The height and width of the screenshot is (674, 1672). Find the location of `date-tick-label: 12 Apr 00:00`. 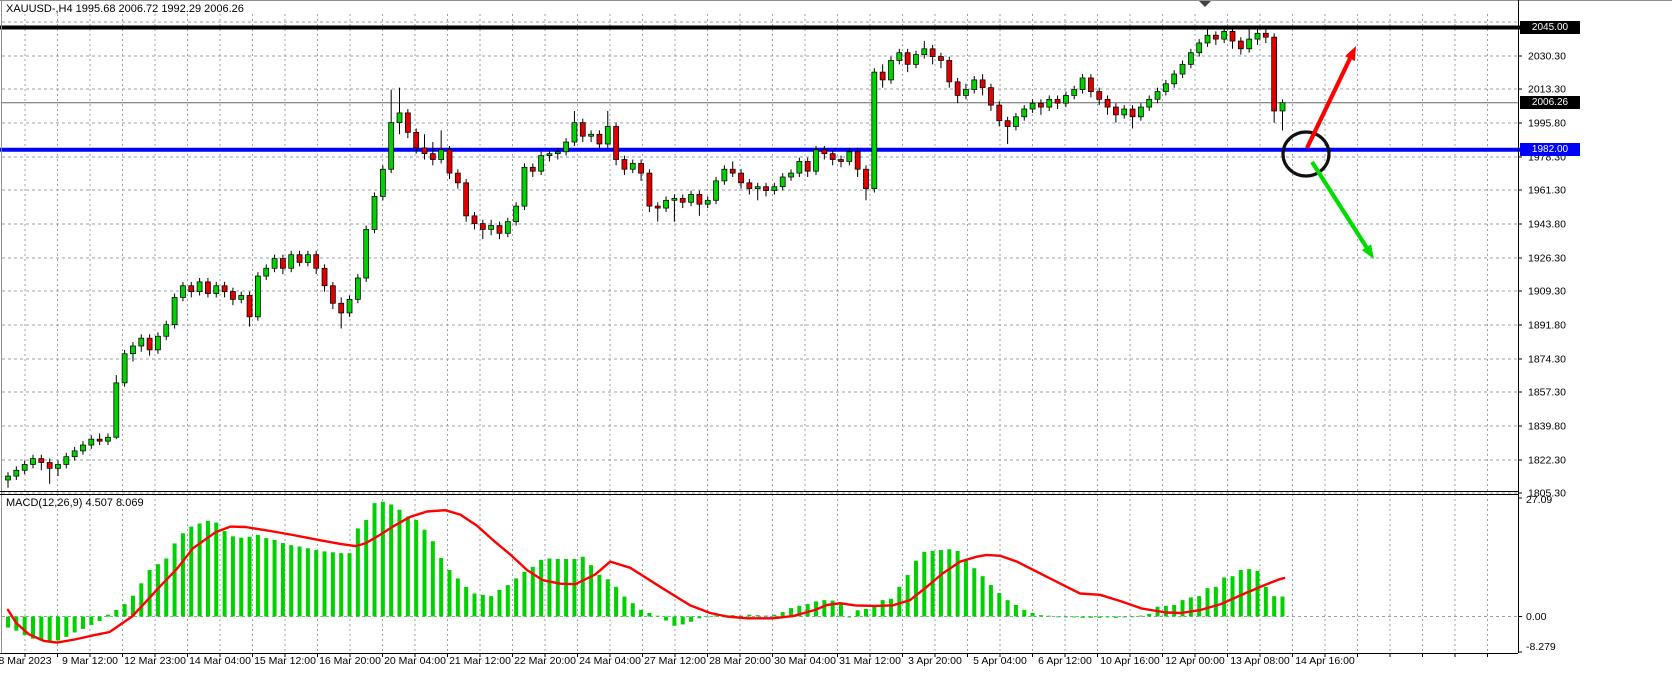

date-tick-label: 12 Apr 00:00 is located at coordinates (1195, 661).